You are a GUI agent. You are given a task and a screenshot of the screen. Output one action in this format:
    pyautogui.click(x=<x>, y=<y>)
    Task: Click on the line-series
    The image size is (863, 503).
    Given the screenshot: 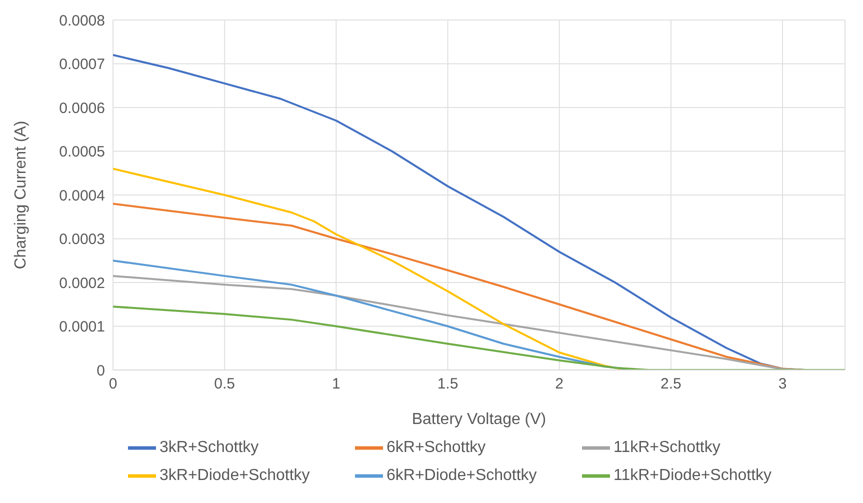 What is the action you would take?
    pyautogui.click(x=479, y=338)
    